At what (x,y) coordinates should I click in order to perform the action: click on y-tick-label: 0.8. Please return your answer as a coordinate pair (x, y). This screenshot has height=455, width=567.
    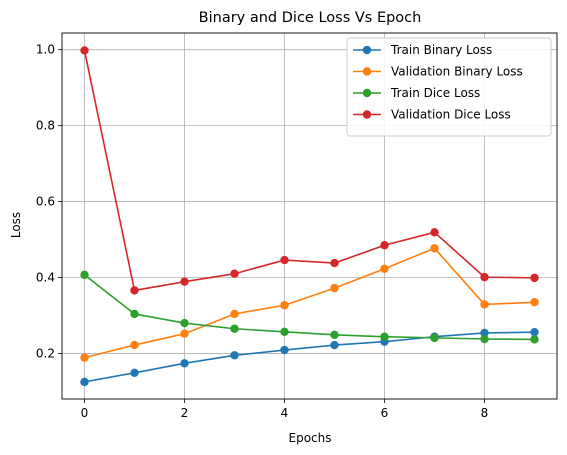
    Looking at the image, I should click on (45, 126).